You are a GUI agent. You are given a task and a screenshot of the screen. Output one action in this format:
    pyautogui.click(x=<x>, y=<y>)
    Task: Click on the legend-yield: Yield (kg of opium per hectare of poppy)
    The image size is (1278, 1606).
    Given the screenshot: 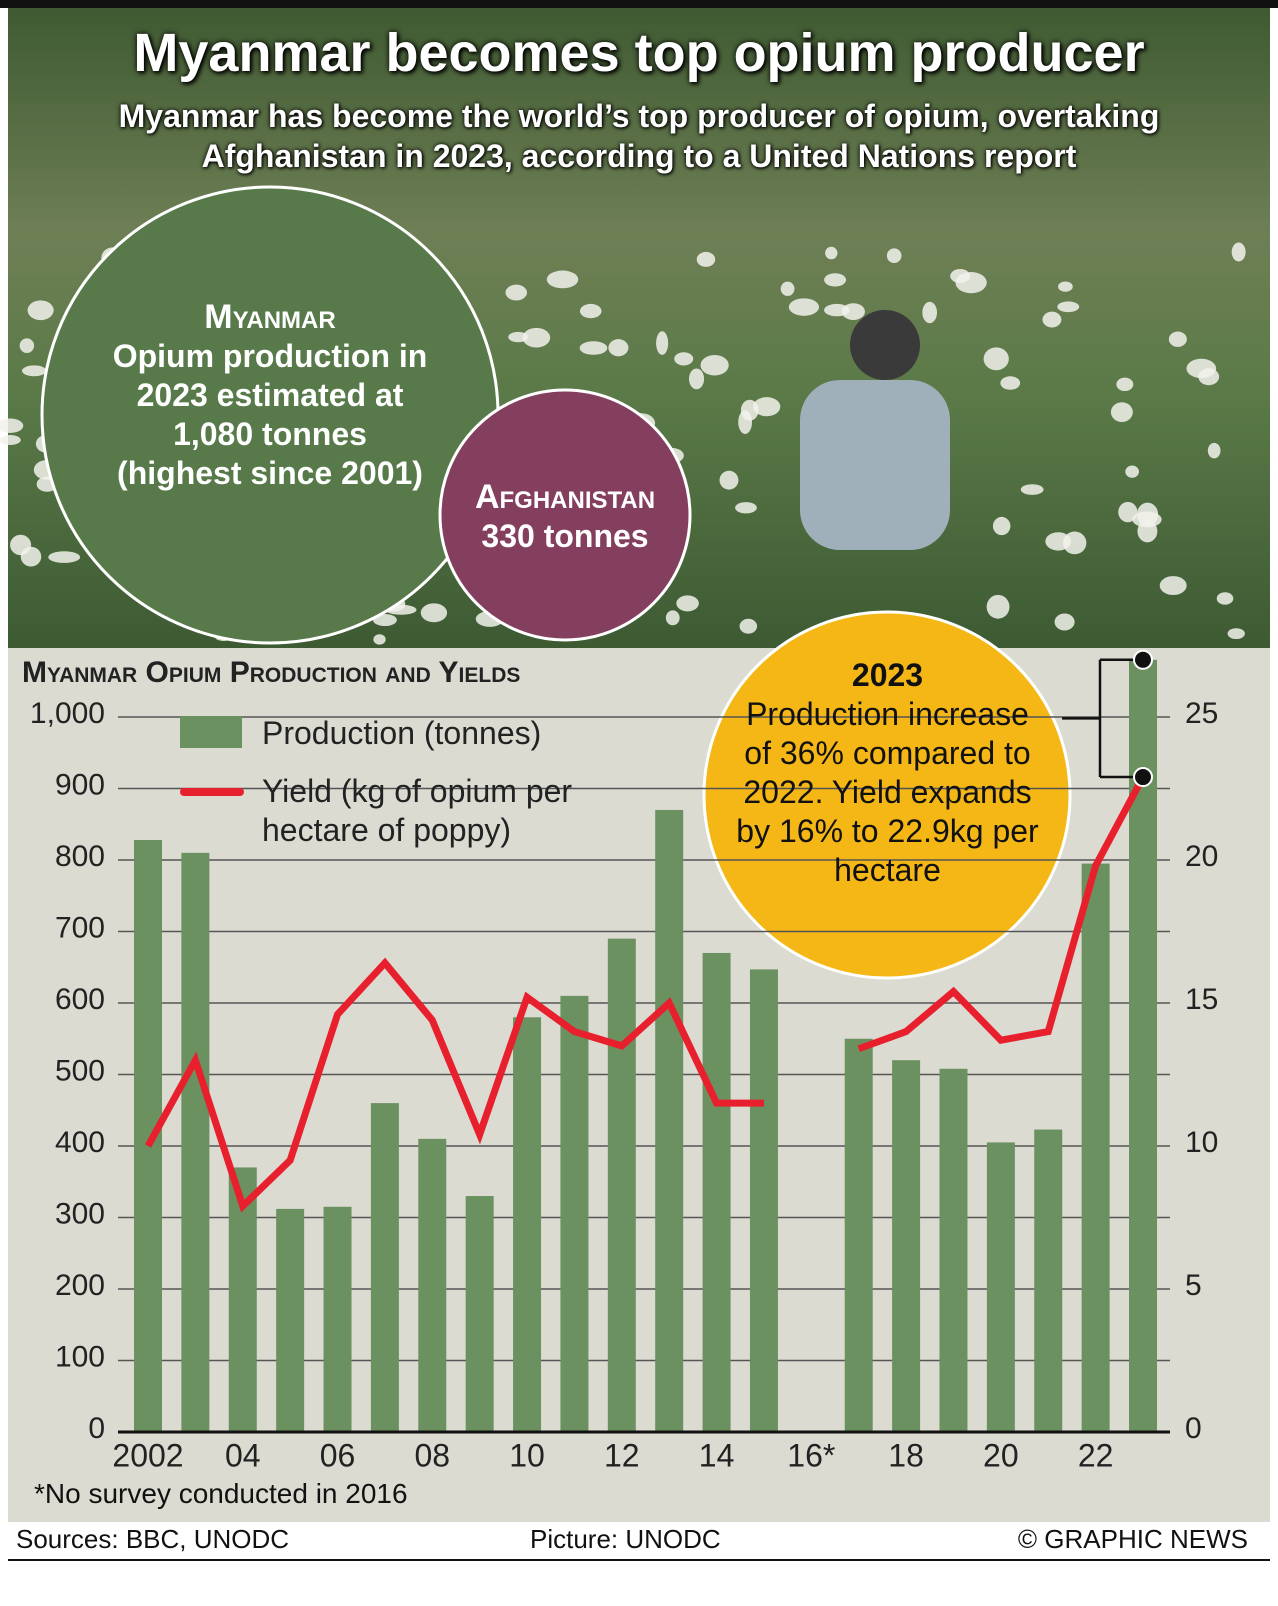 What is the action you would take?
    pyautogui.click(x=417, y=810)
    